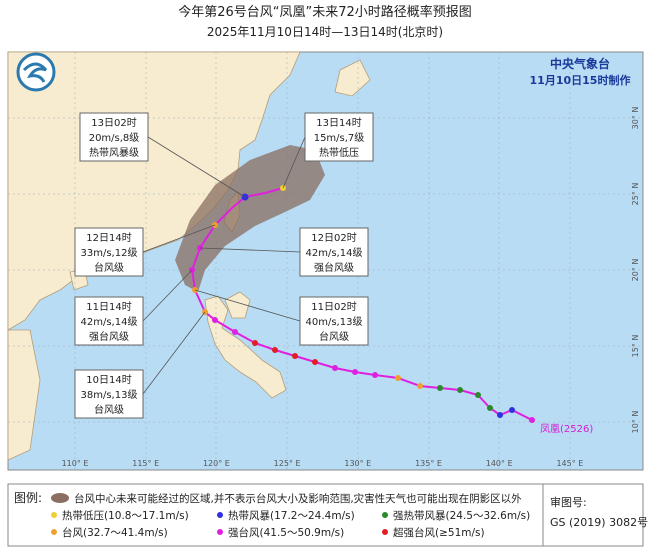  What do you see at coordinates (28, 498) in the screenshot?
I see `legend-title: 图例:` at bounding box center [28, 498].